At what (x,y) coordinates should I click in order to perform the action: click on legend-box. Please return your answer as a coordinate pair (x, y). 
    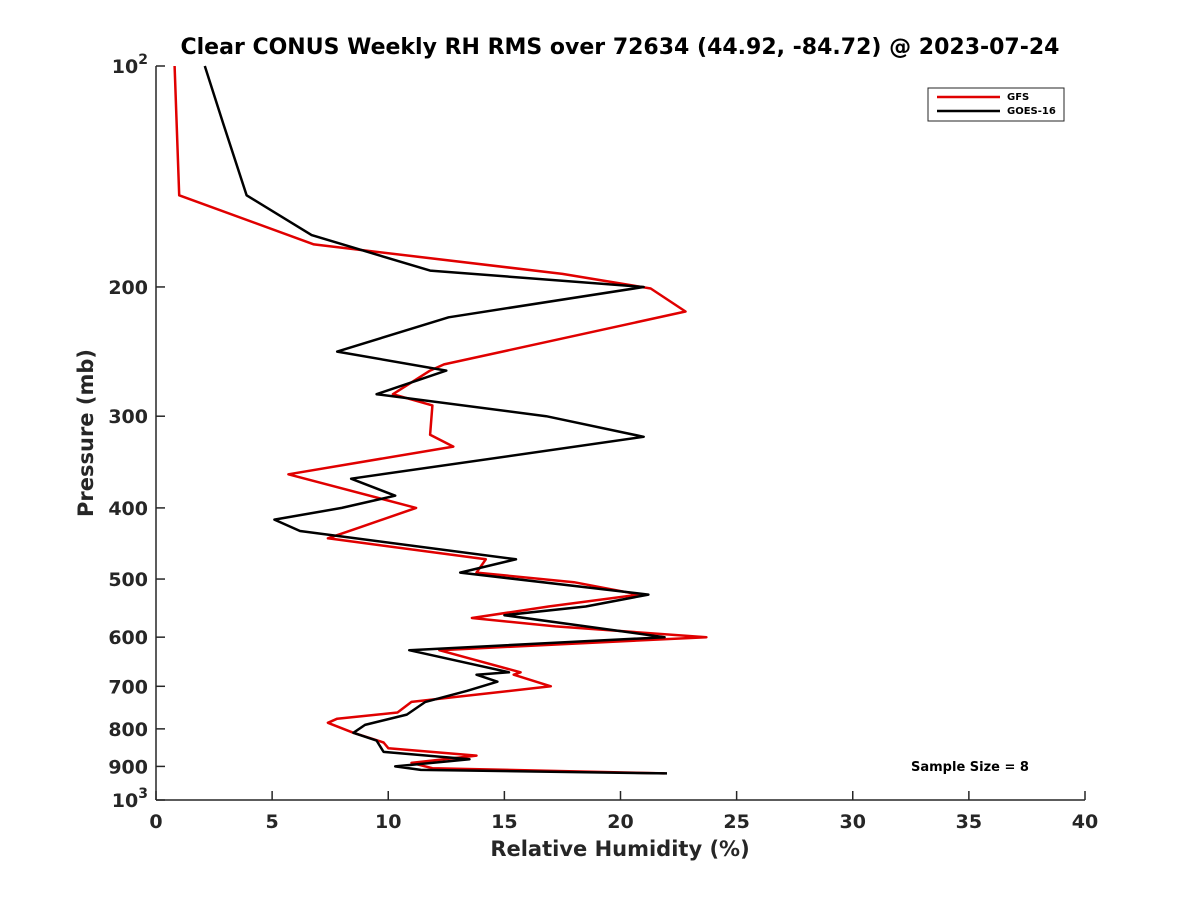
    Looking at the image, I should click on (996, 104).